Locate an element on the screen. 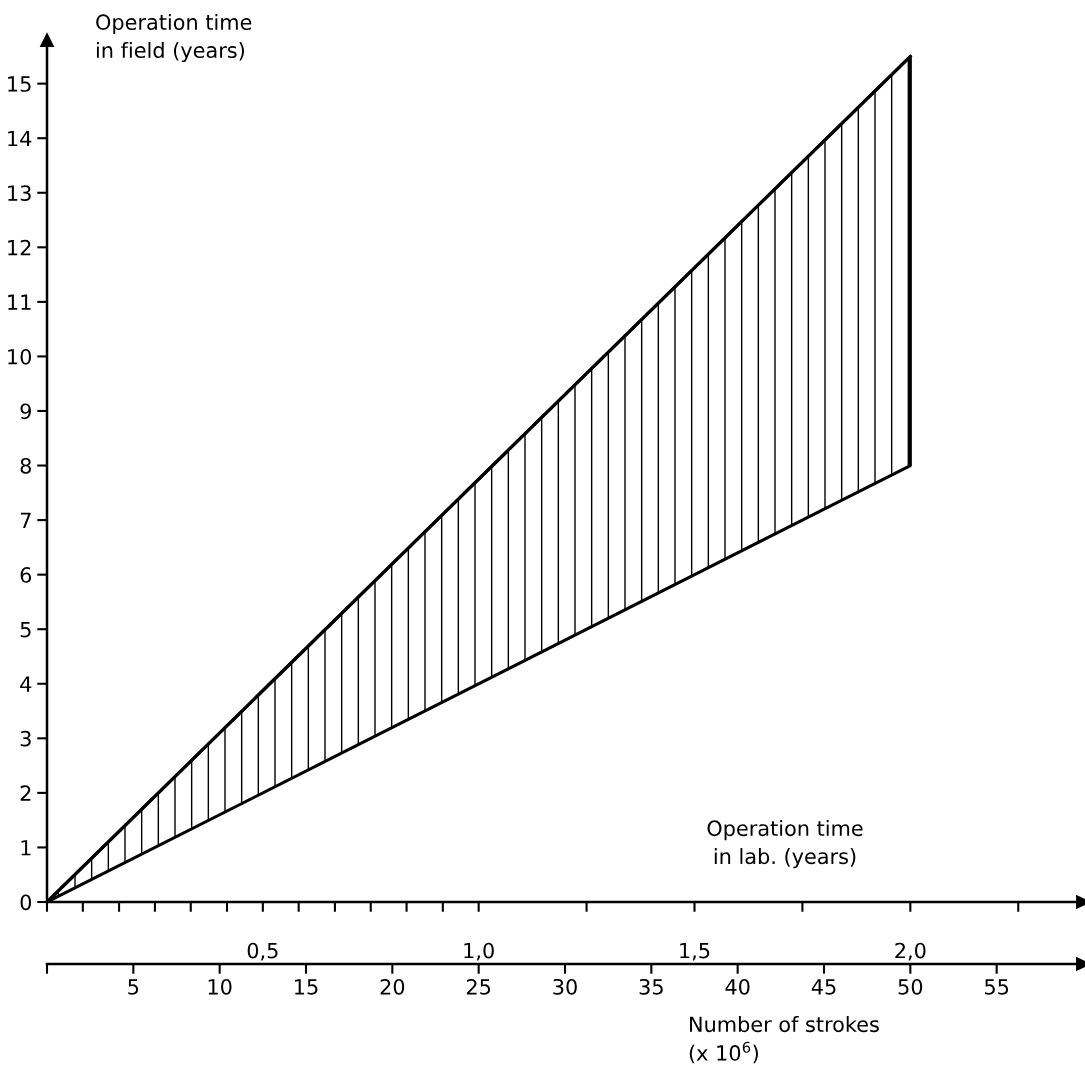 This screenshot has height=1082, width=1085. x2-tick-label: 45 is located at coordinates (823, 987).